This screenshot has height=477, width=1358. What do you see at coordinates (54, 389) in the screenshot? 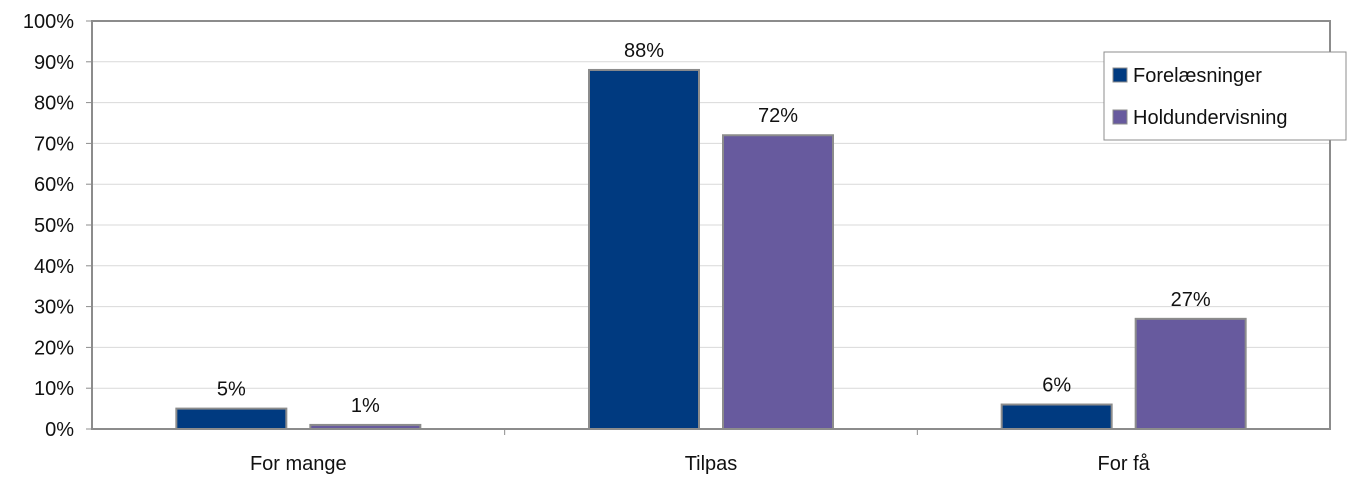
I see `y-tick-label: 10%` at bounding box center [54, 389].